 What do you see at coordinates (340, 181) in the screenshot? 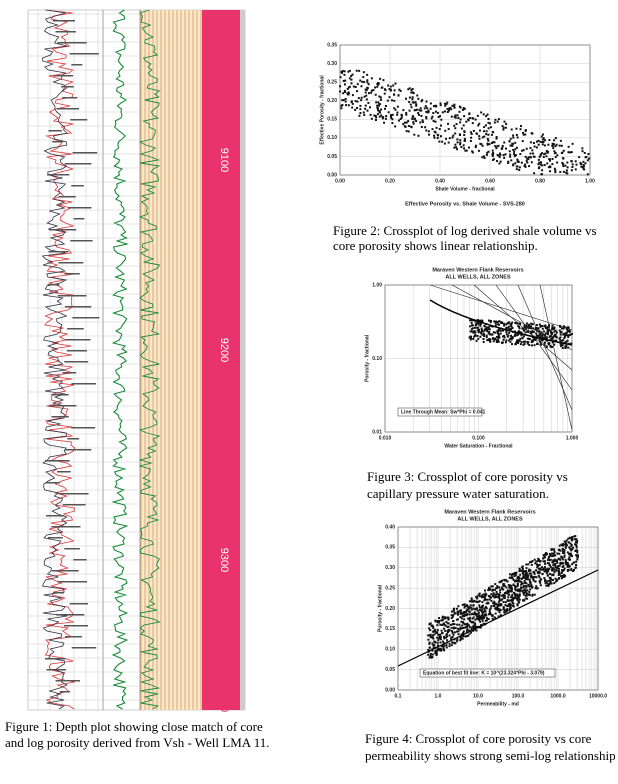
I see `x-tick-label: 0.00` at bounding box center [340, 181].